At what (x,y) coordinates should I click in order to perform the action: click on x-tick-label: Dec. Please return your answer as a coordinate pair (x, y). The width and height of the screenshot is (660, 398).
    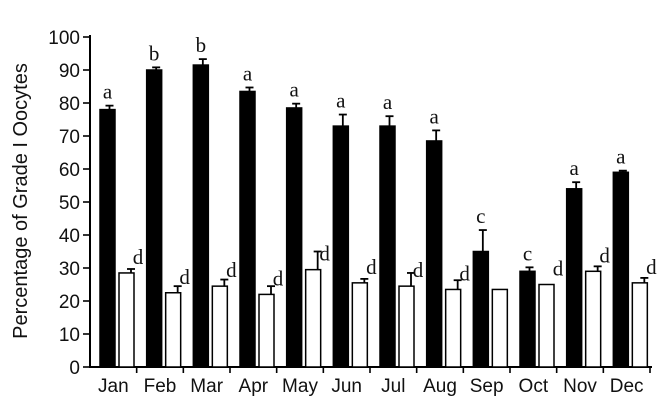
    Looking at the image, I should click on (627, 386).